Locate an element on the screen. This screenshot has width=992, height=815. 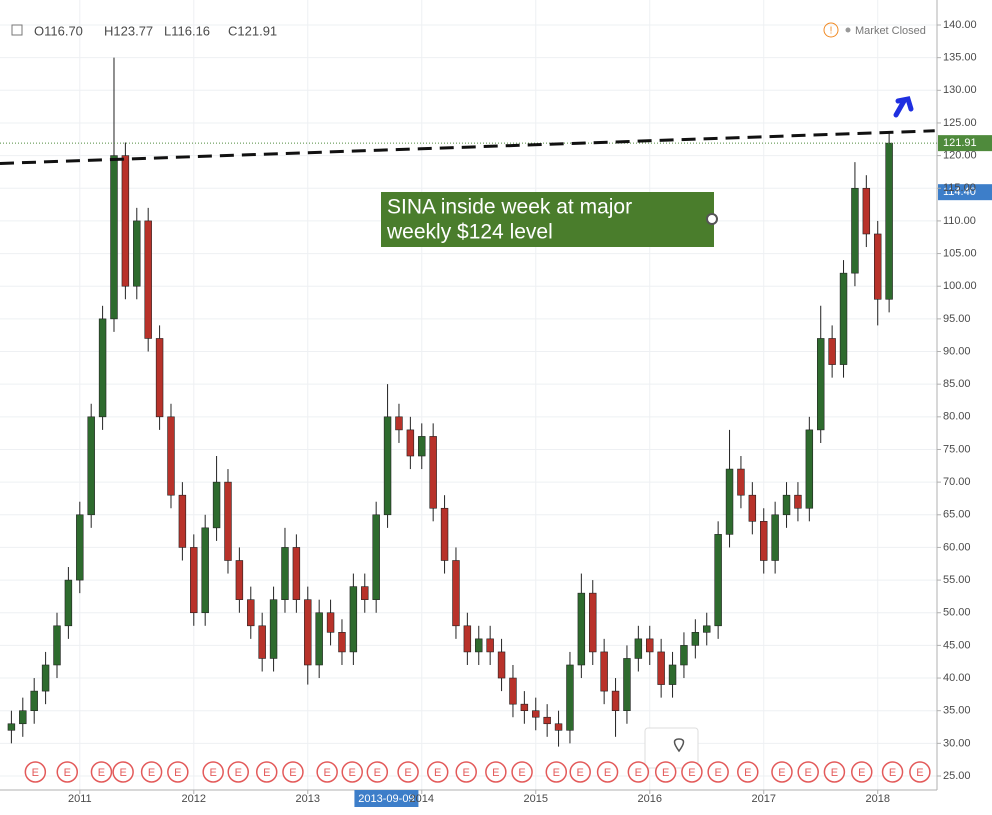
annotation-box is located at coordinates (547, 219).